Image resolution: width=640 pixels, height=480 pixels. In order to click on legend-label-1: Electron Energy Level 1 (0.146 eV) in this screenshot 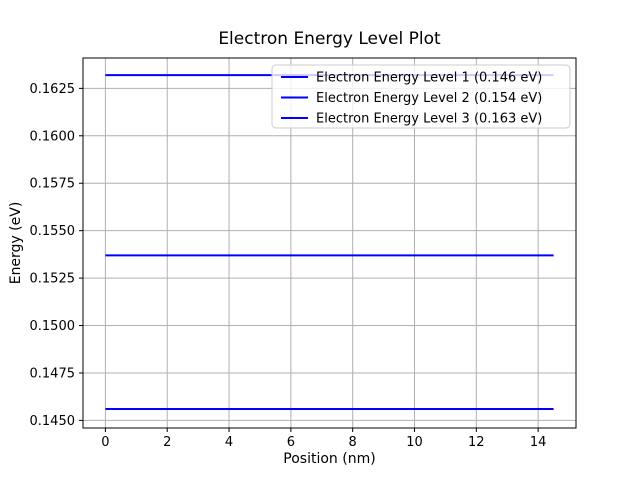, I will do `click(429, 78)`.